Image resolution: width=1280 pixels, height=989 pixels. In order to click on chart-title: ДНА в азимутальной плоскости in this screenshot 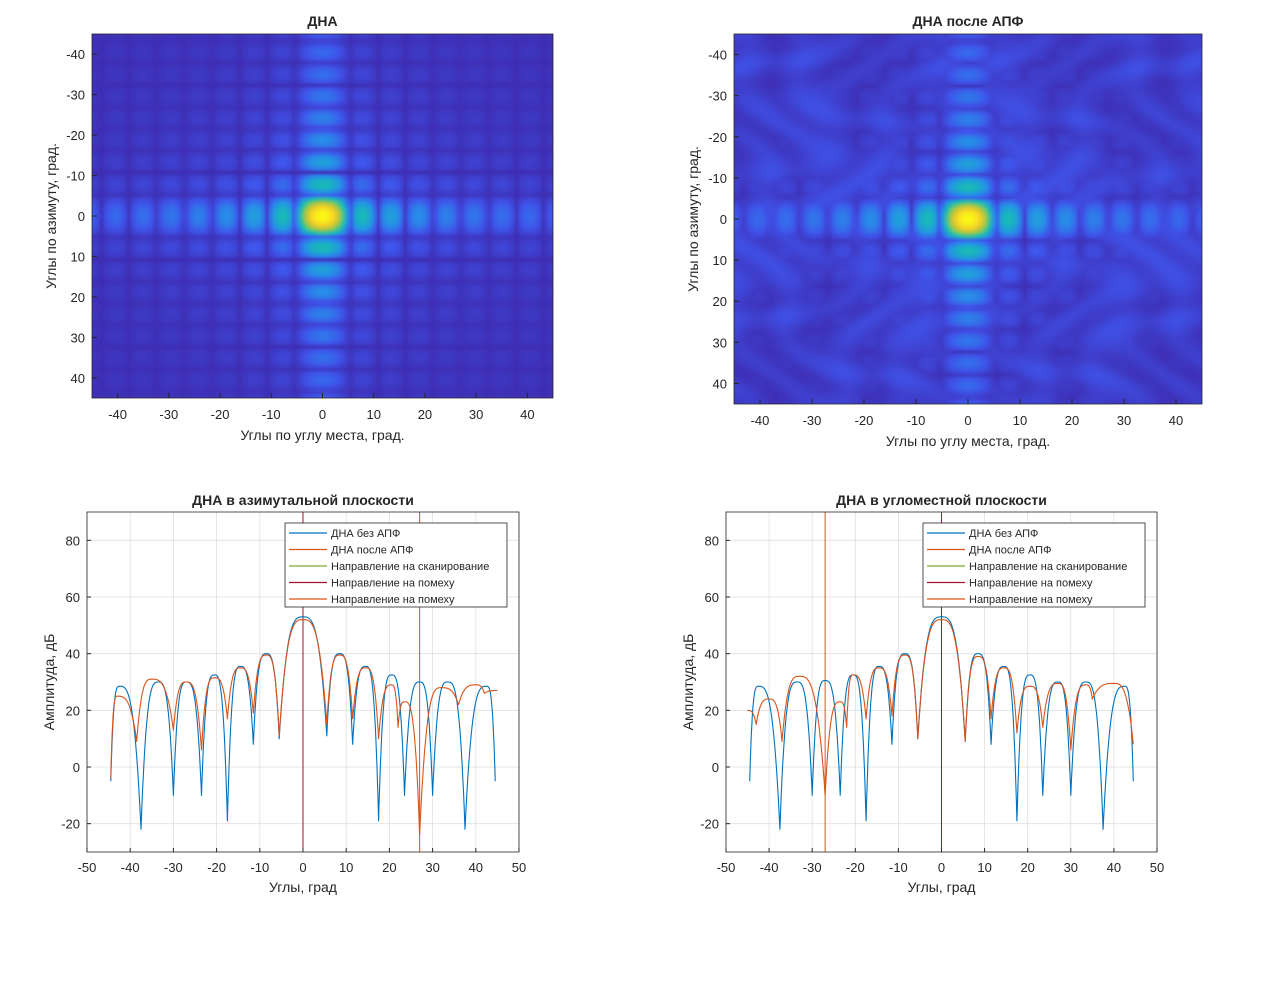, I will do `click(303, 500)`.